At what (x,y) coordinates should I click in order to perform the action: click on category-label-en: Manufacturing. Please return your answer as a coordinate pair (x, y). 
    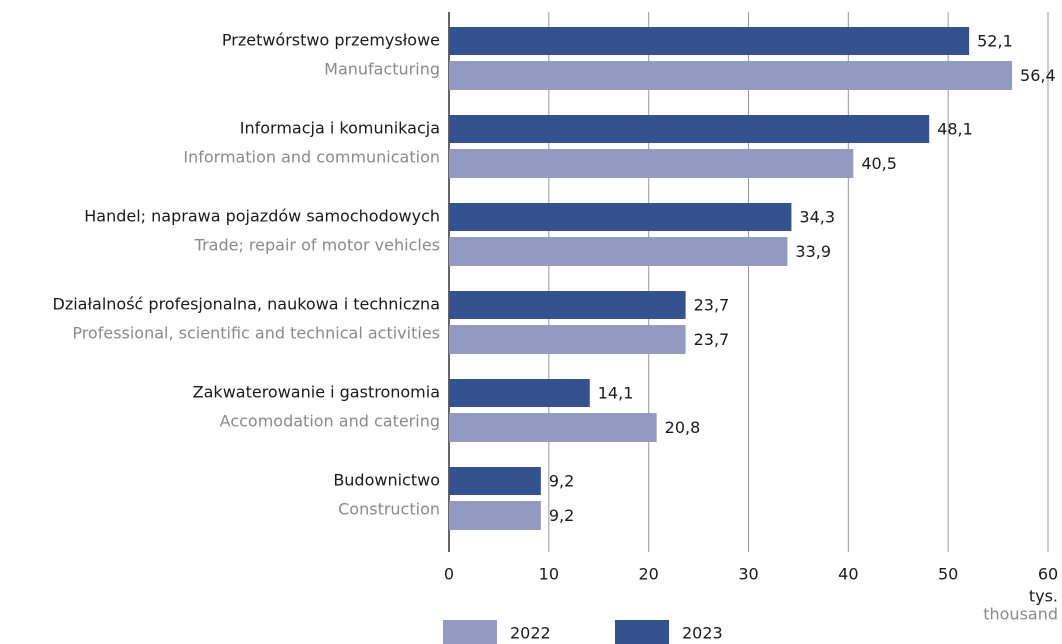
    Looking at the image, I should click on (382, 69).